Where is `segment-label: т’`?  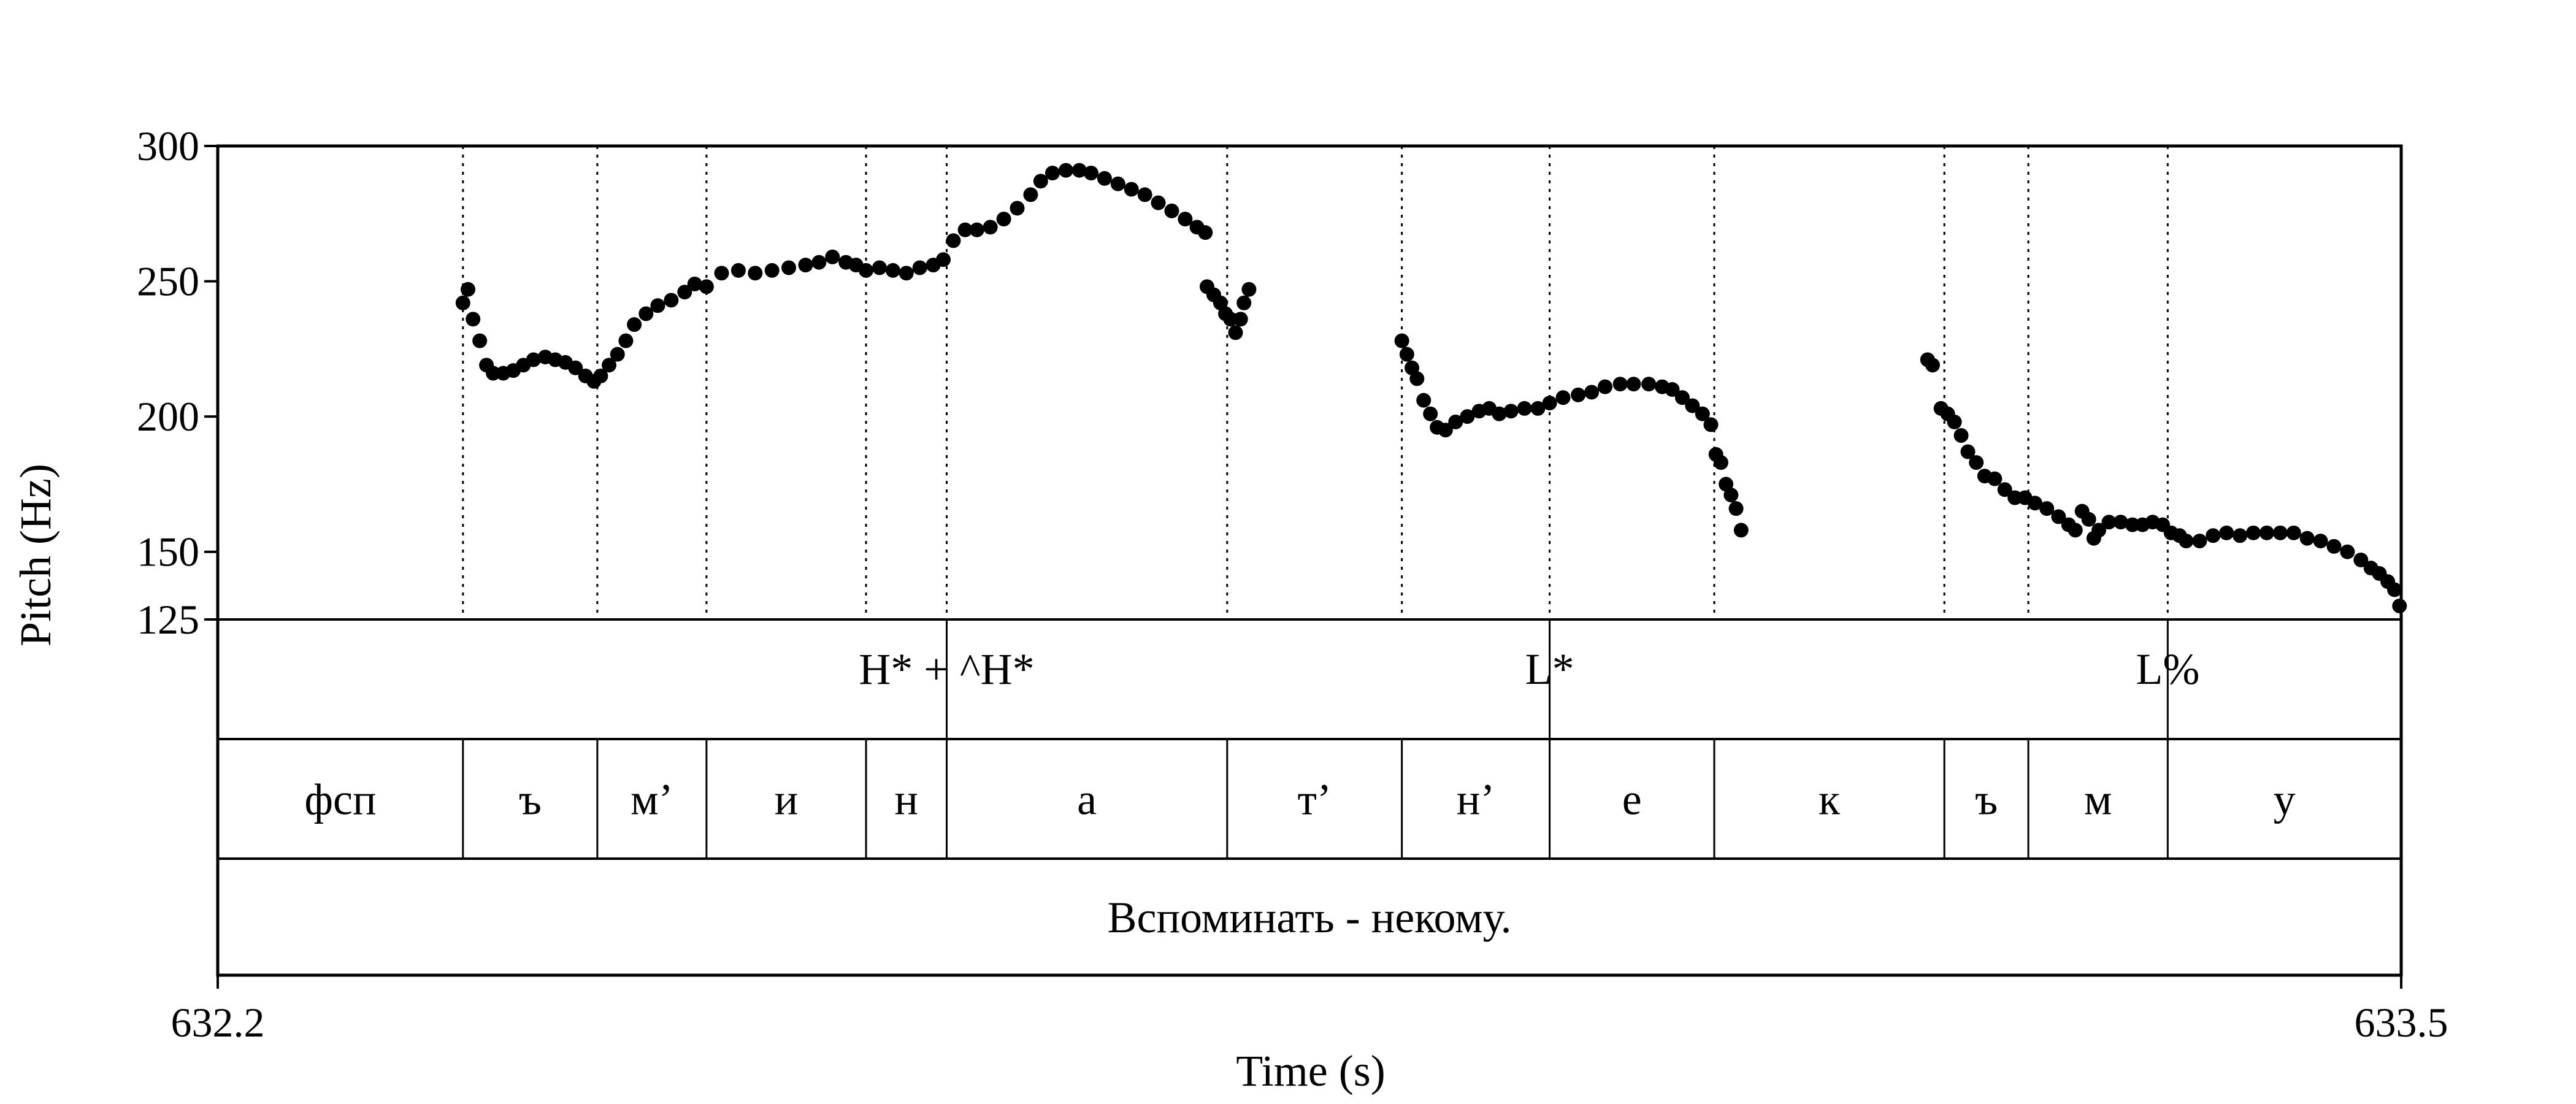 segment-label: т’ is located at coordinates (1314, 799).